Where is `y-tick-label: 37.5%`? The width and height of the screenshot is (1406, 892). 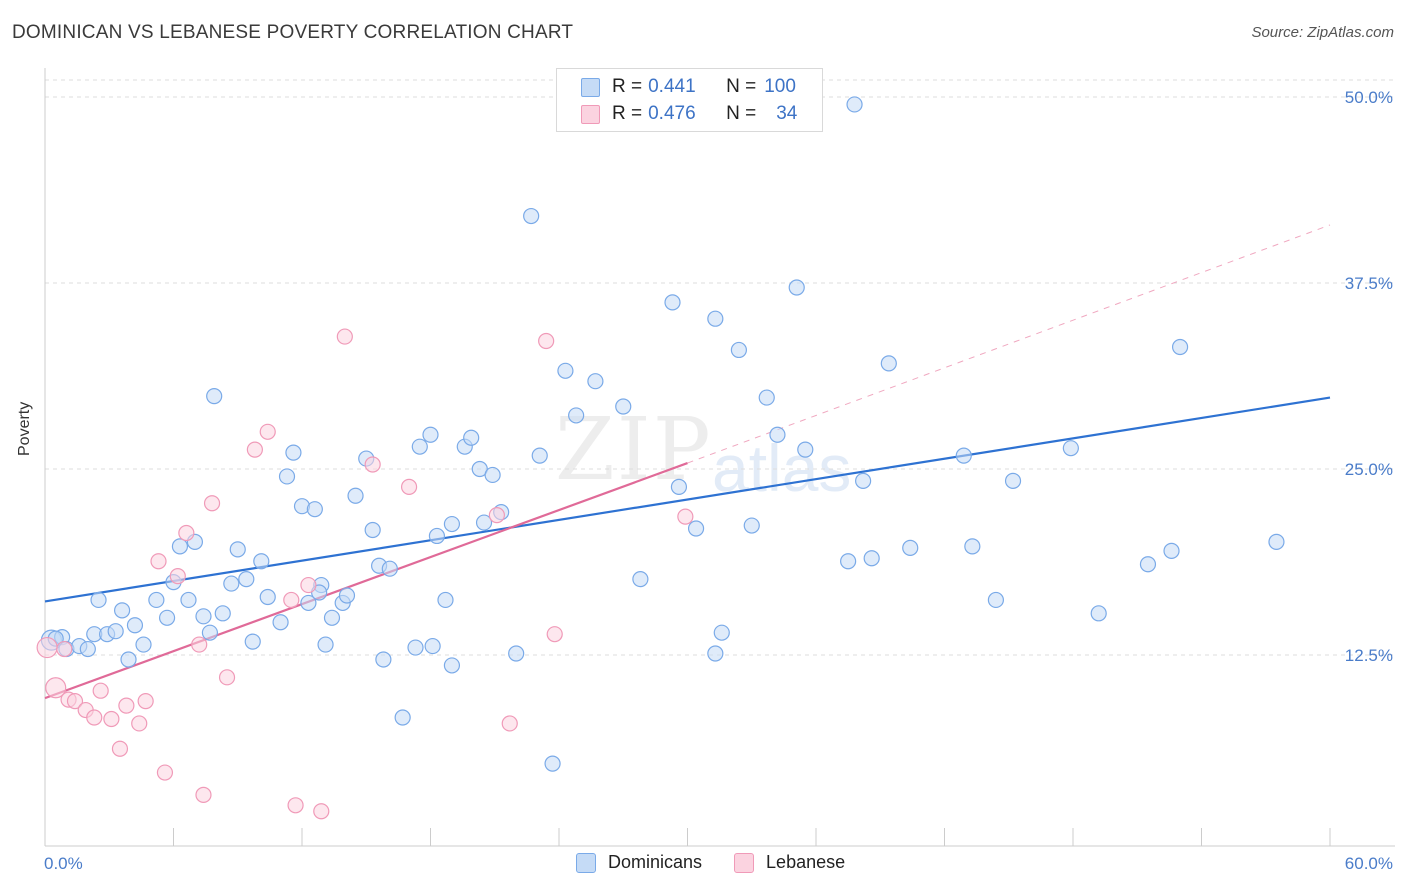
y-tick-label: 37.5% is located at coordinates (1369, 283).